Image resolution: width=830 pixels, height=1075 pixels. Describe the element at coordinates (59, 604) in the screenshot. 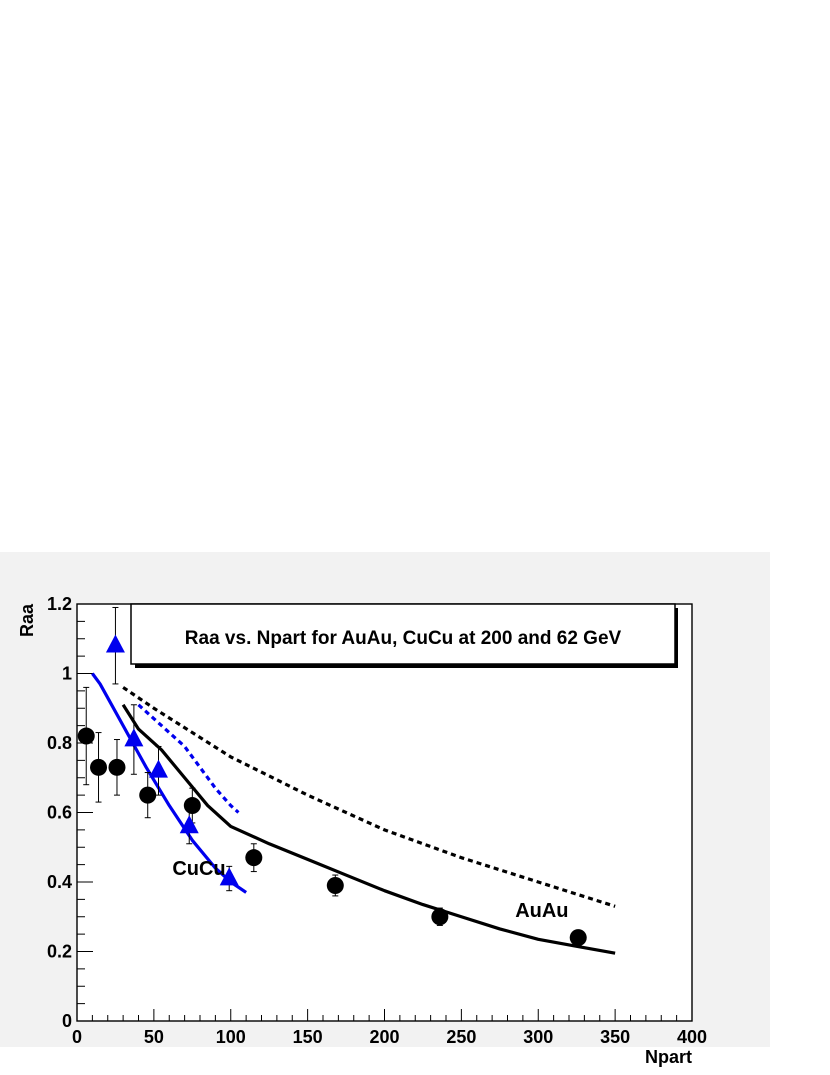

I see `y-tick-label: 1.2` at that location.